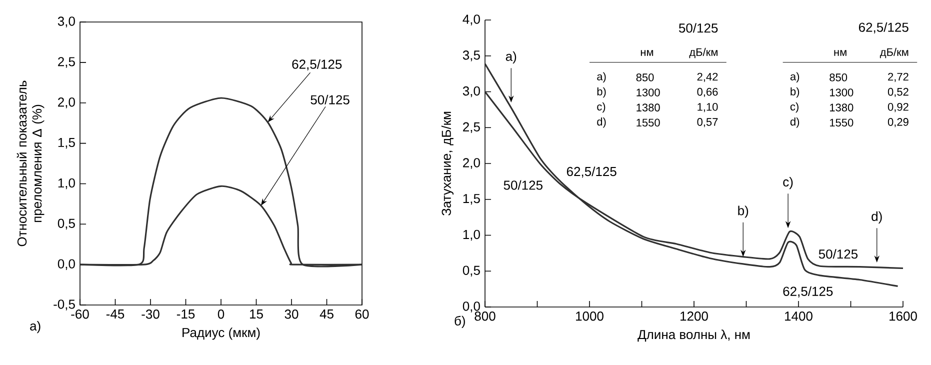  I want to click on series-label: 50/125, so click(523, 185).